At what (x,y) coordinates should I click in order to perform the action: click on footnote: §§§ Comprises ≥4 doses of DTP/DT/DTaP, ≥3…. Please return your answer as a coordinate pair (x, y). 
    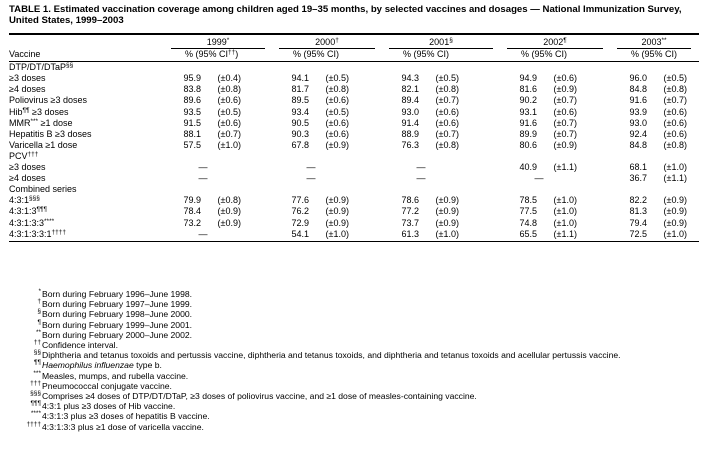
    Looking at the image, I should click on (358, 395).